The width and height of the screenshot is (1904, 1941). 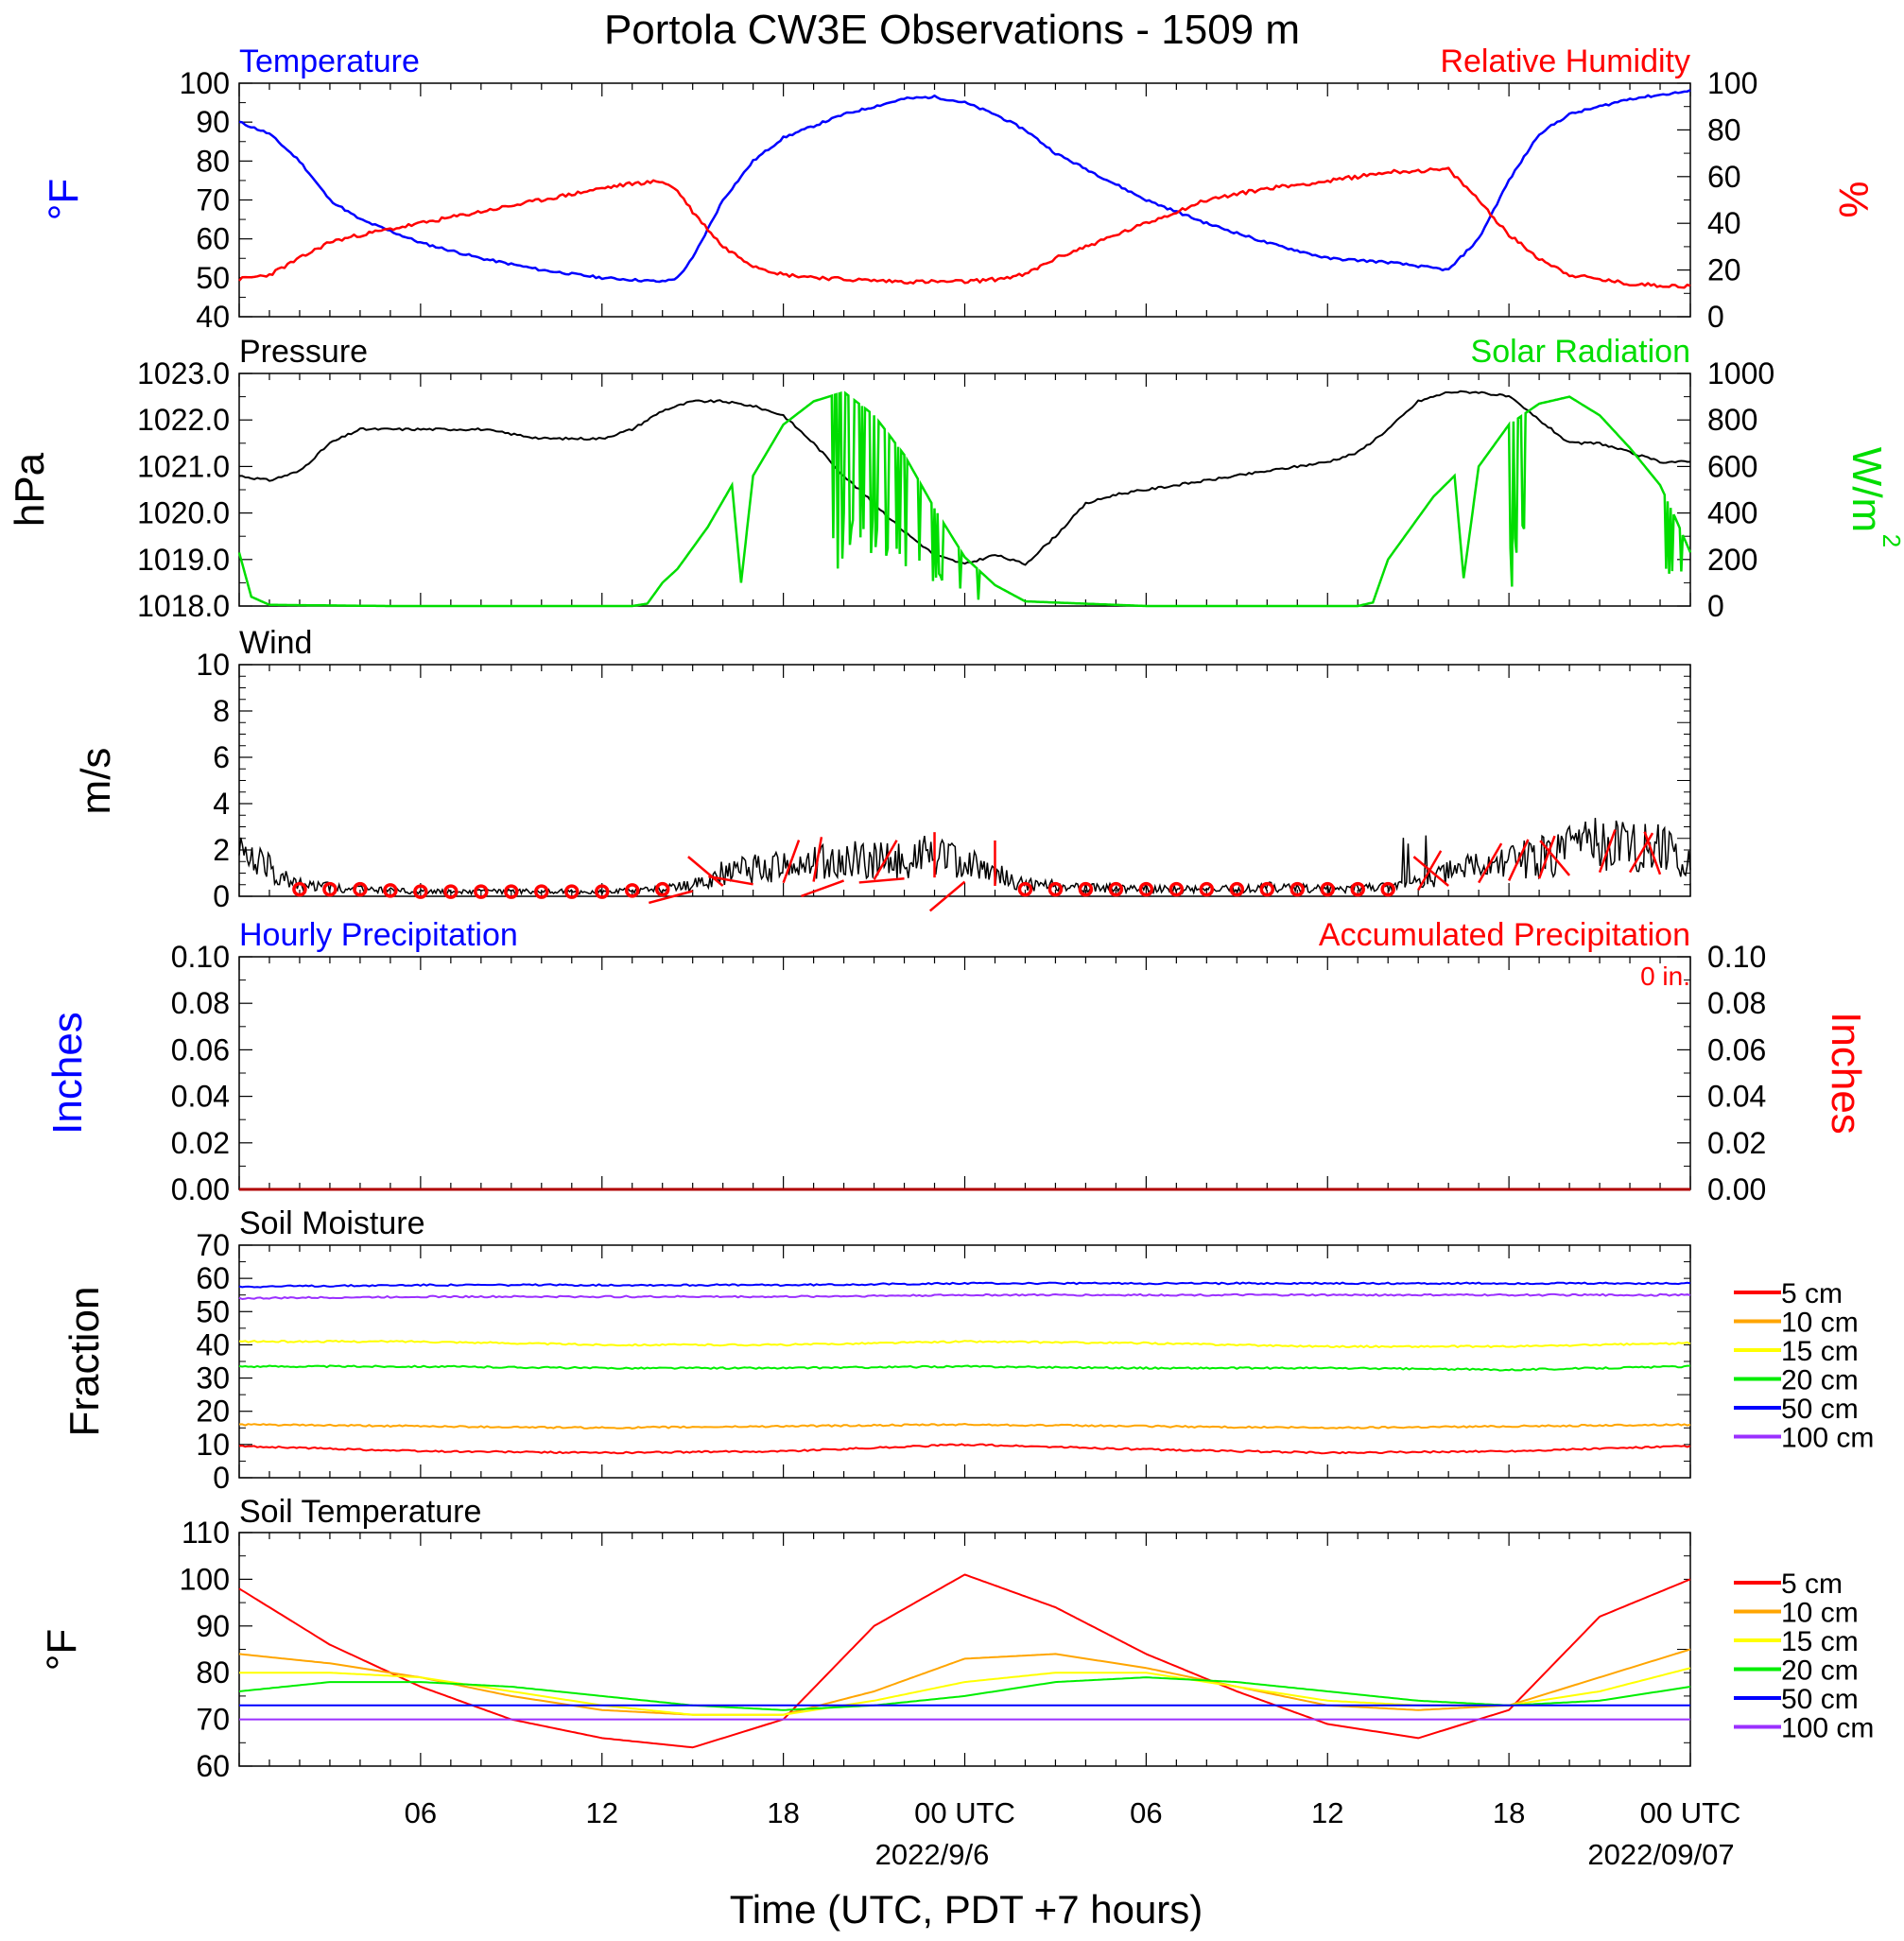 I want to click on pressure-left-ytick-label: 1019.0, so click(x=183, y=560).